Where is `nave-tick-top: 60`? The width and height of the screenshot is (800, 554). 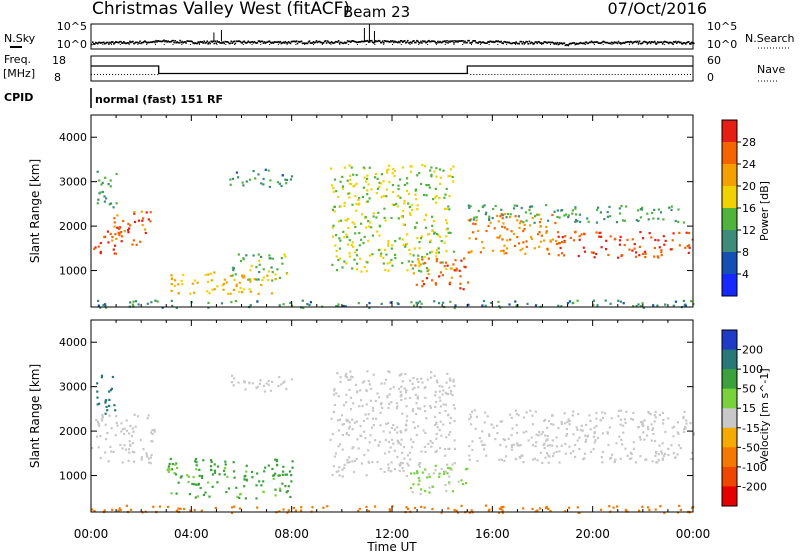 nave-tick-top: 60 is located at coordinates (714, 60).